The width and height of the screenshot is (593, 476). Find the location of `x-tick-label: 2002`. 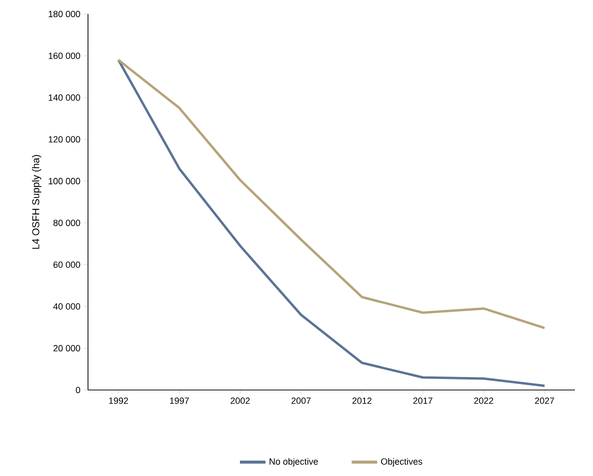

x-tick-label: 2002 is located at coordinates (240, 401).